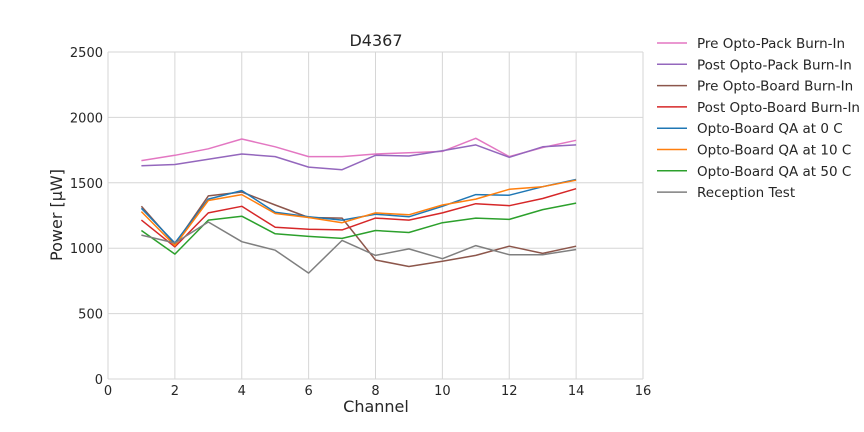 Image resolution: width=864 pixels, height=432 pixels. What do you see at coordinates (774, 172) in the screenshot?
I see `legend-label: Opto-Board QA at 50 C` at bounding box center [774, 172].